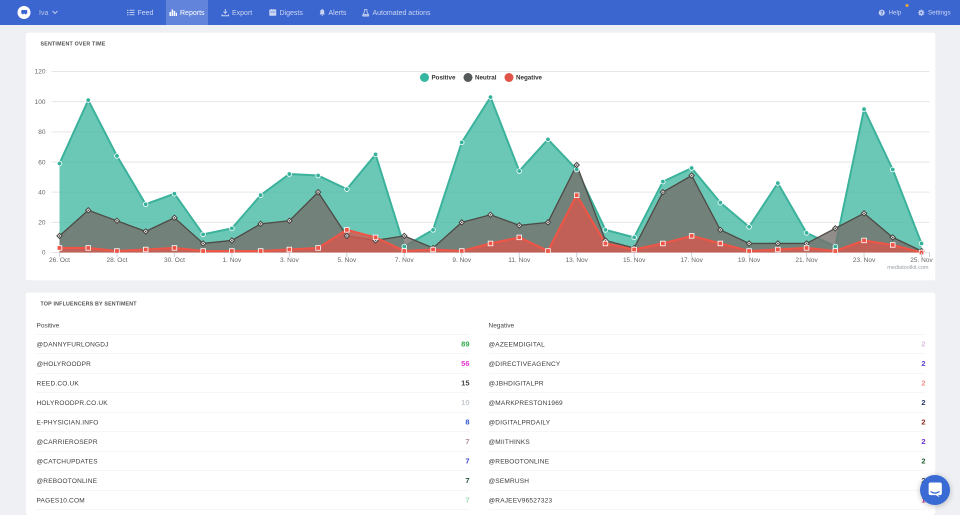 The image size is (960, 515). Describe the element at coordinates (908, 268) in the screenshot. I see `svg-text: mediatoolkit.com` at that location.